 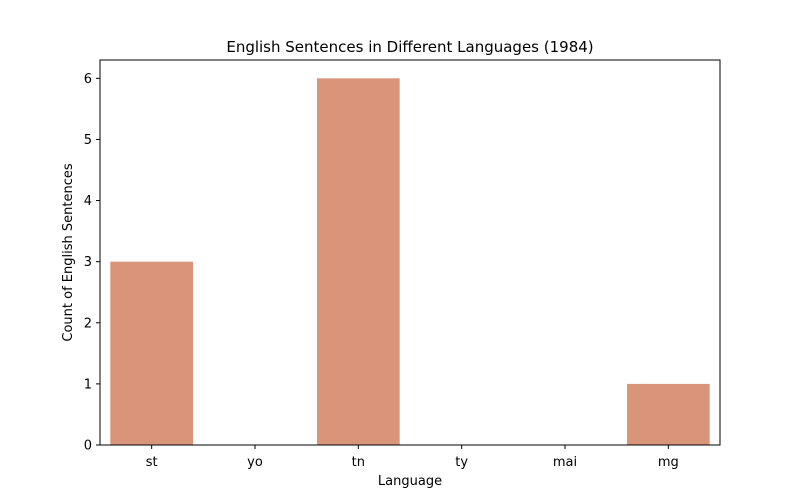 What do you see at coordinates (88, 201) in the screenshot?
I see `y-tick-label: 4` at bounding box center [88, 201].